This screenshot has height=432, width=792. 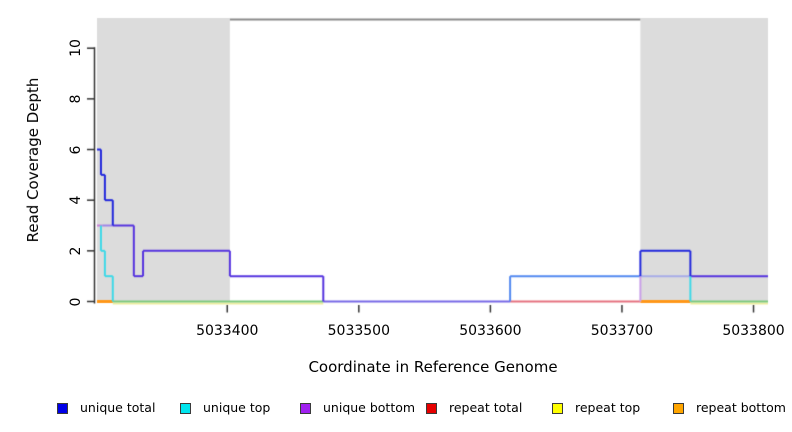 I want to click on legend-item-unique-bottom: unique bottom, so click(x=357, y=408).